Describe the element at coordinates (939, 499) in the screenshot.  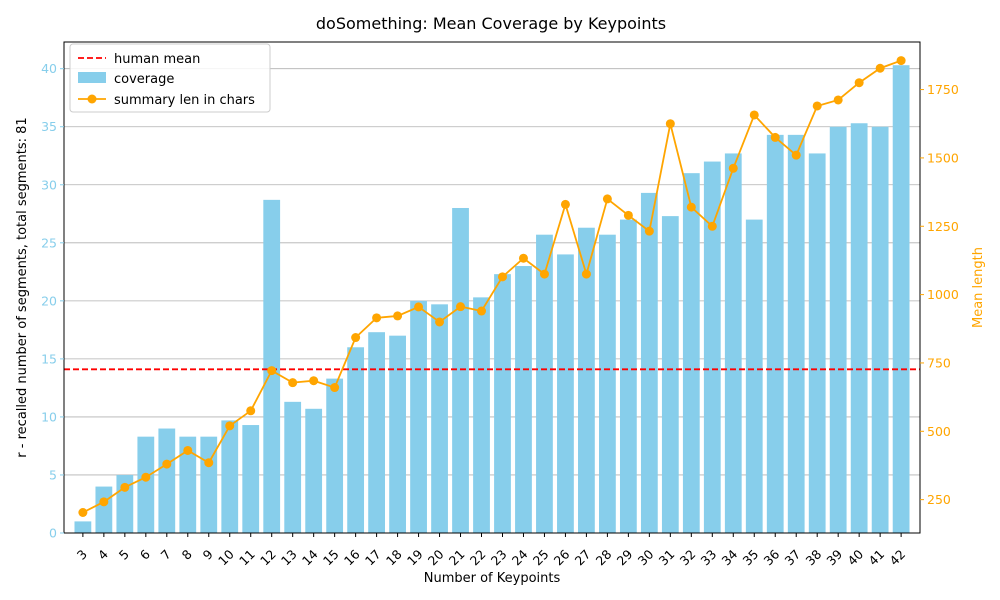
I see `y2-tick-label: 250` at that location.